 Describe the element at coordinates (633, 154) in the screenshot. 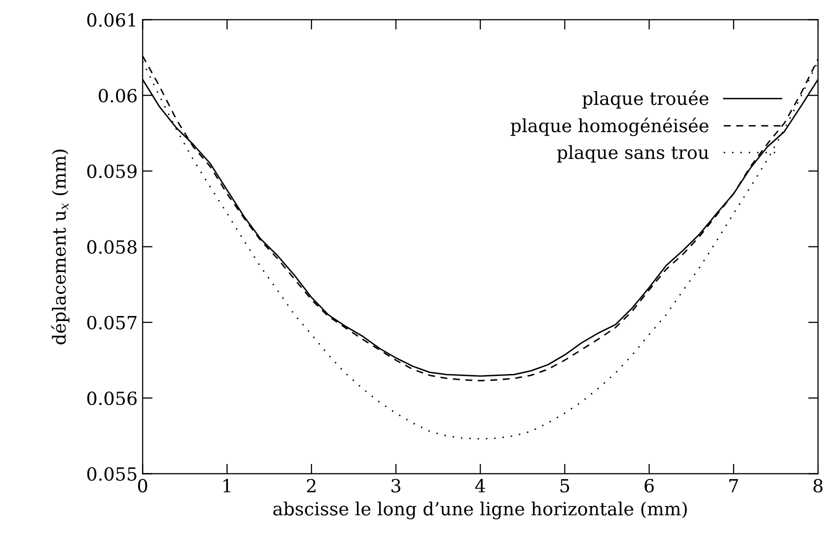

I see `legend-label: plaque sans trou` at that location.